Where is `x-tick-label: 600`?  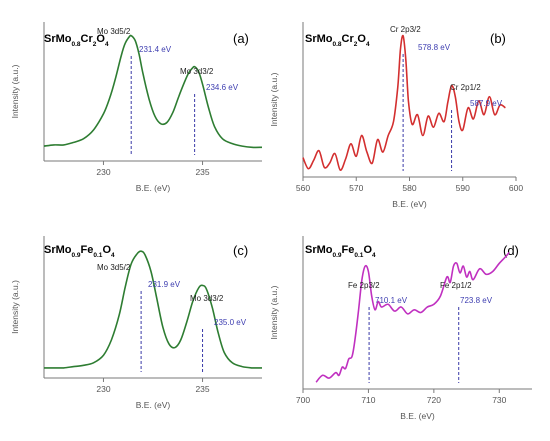
x-tick-label: 600 is located at coordinates (516, 188).